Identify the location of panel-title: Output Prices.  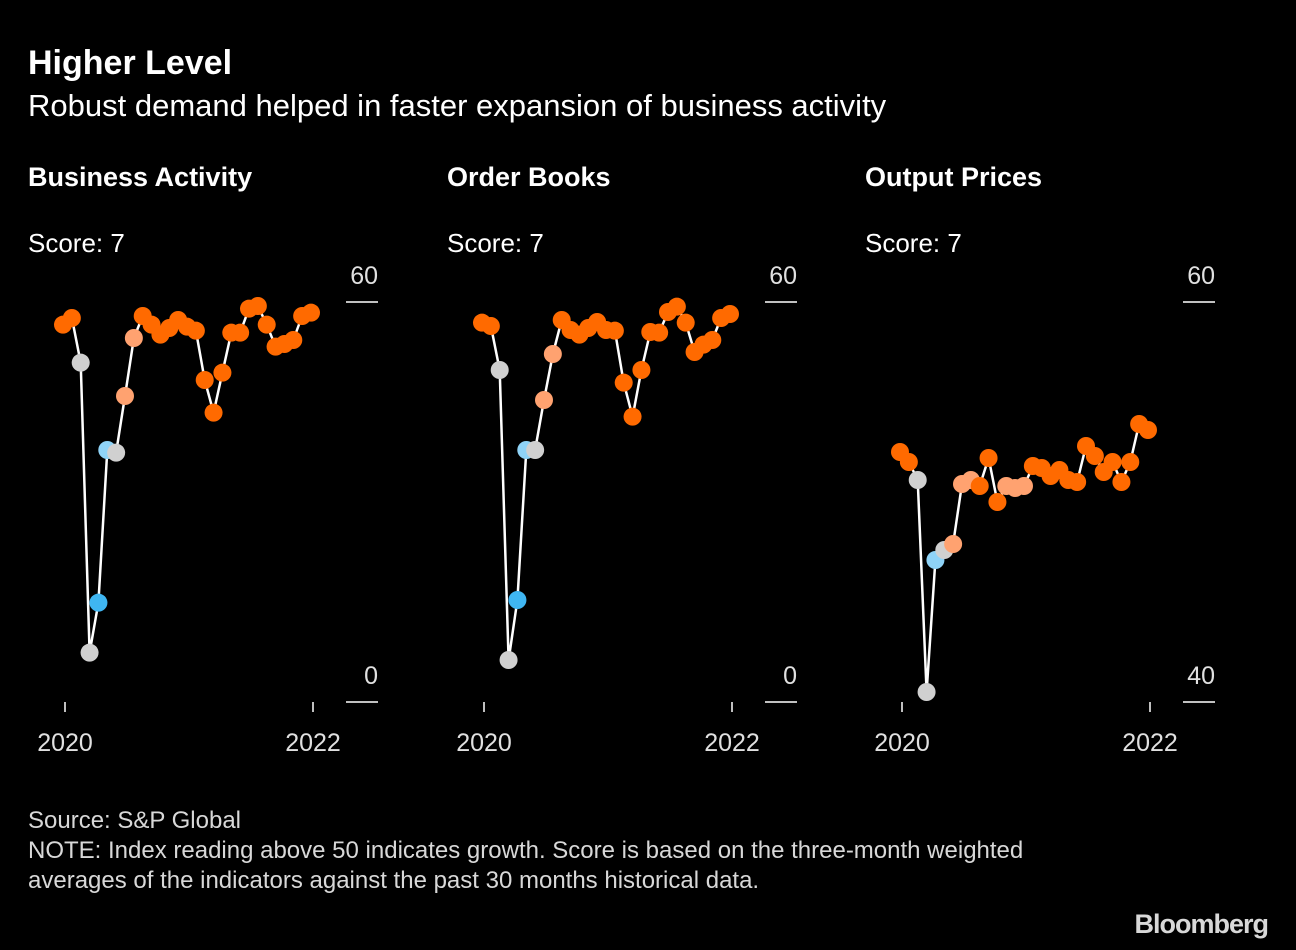
(953, 177).